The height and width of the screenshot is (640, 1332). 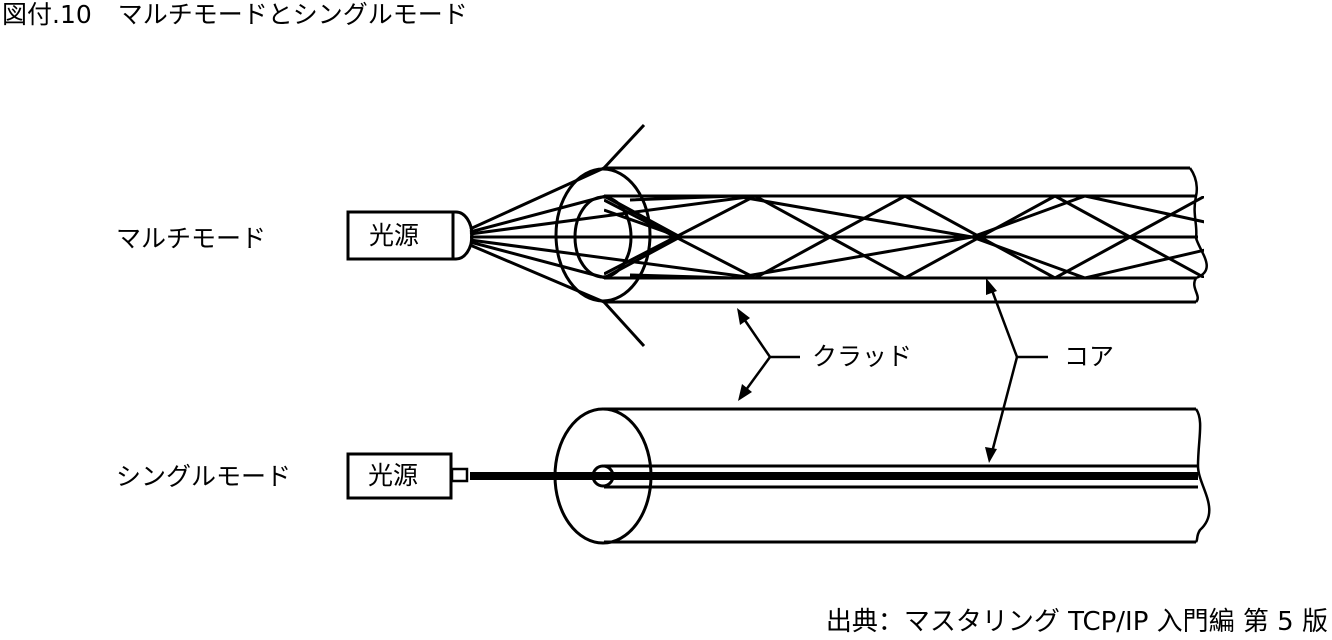 I want to click on multimode-rays, so click(x=904, y=237).